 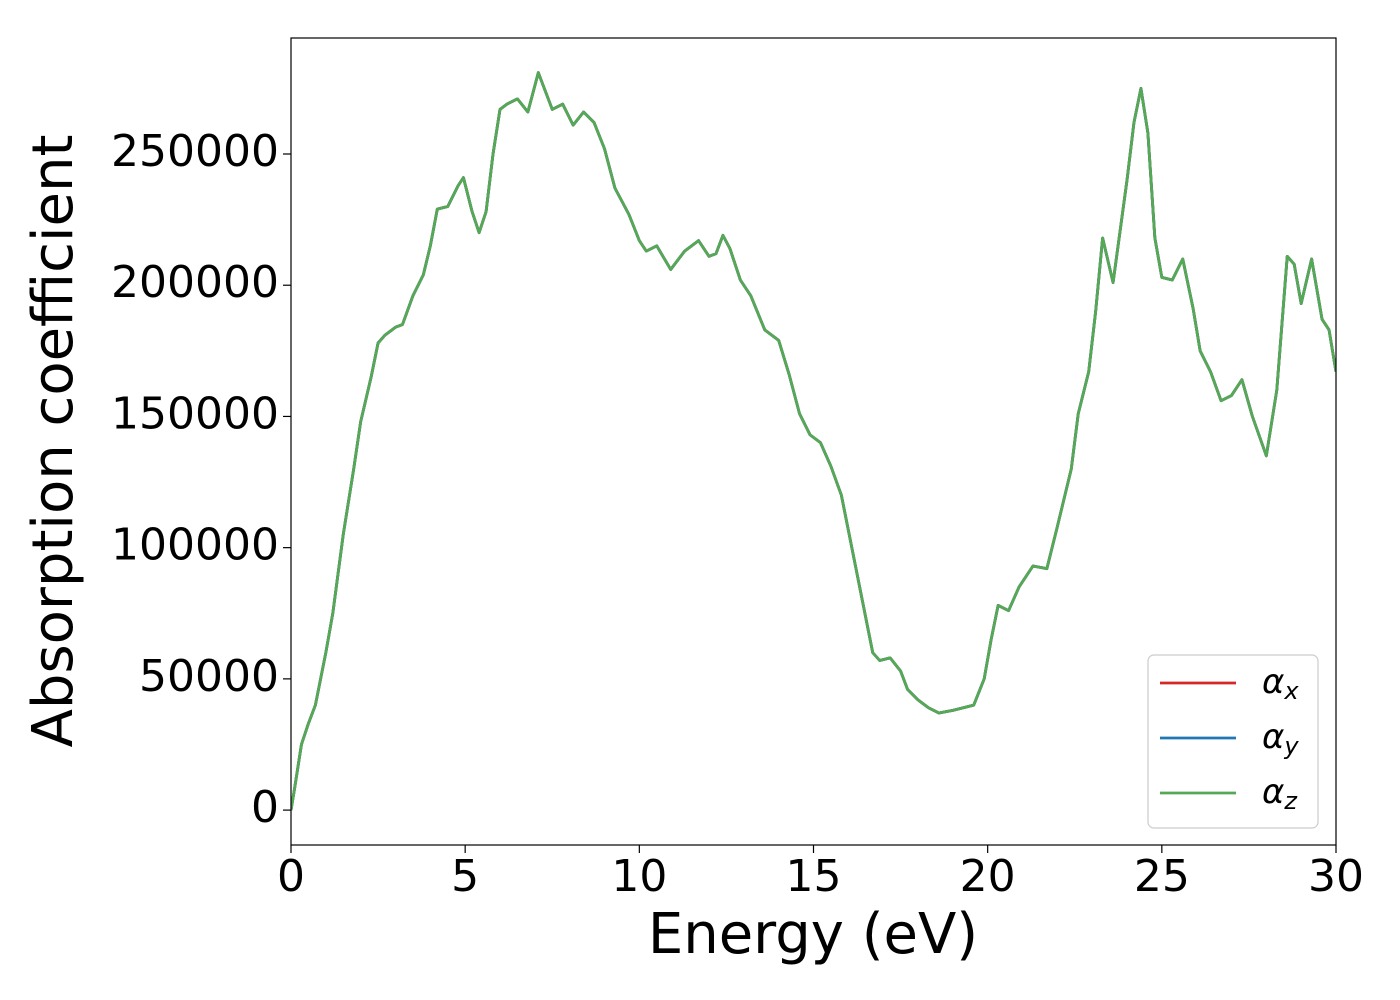 I want to click on x-axis-label: Energy (eV), so click(x=813, y=934).